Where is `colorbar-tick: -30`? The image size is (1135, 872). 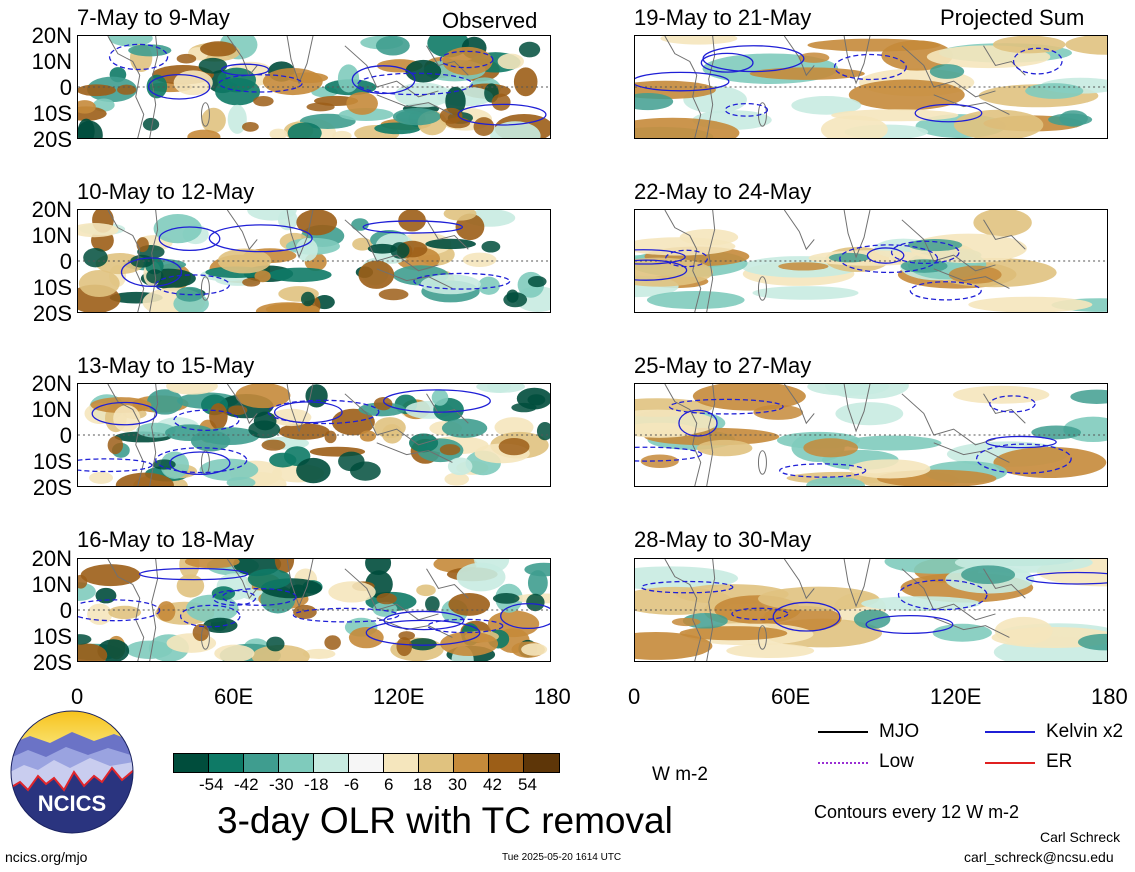
colorbar-tick: -30 is located at coordinates (281, 784).